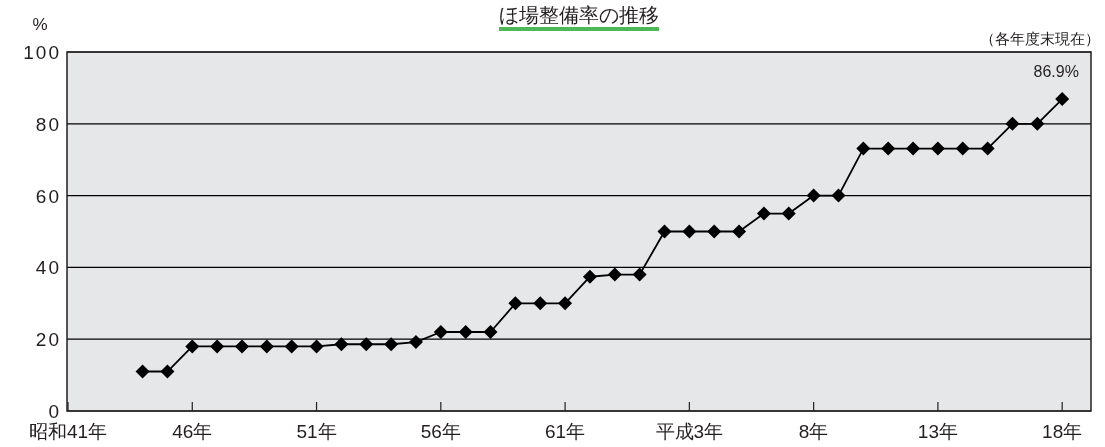 The image size is (1105, 447). I want to click on x-tick-label: 8年, so click(813, 431).